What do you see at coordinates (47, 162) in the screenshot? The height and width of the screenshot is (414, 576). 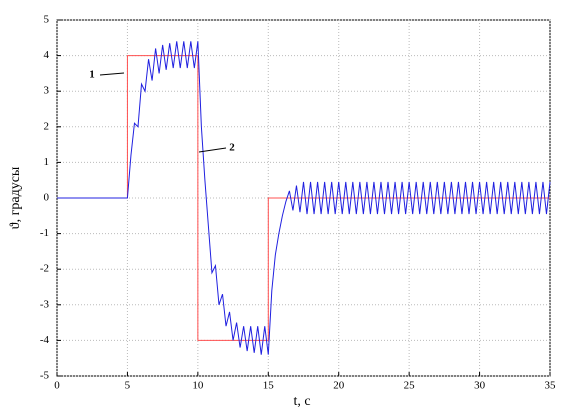 I see `y-tick-label: 1` at bounding box center [47, 162].